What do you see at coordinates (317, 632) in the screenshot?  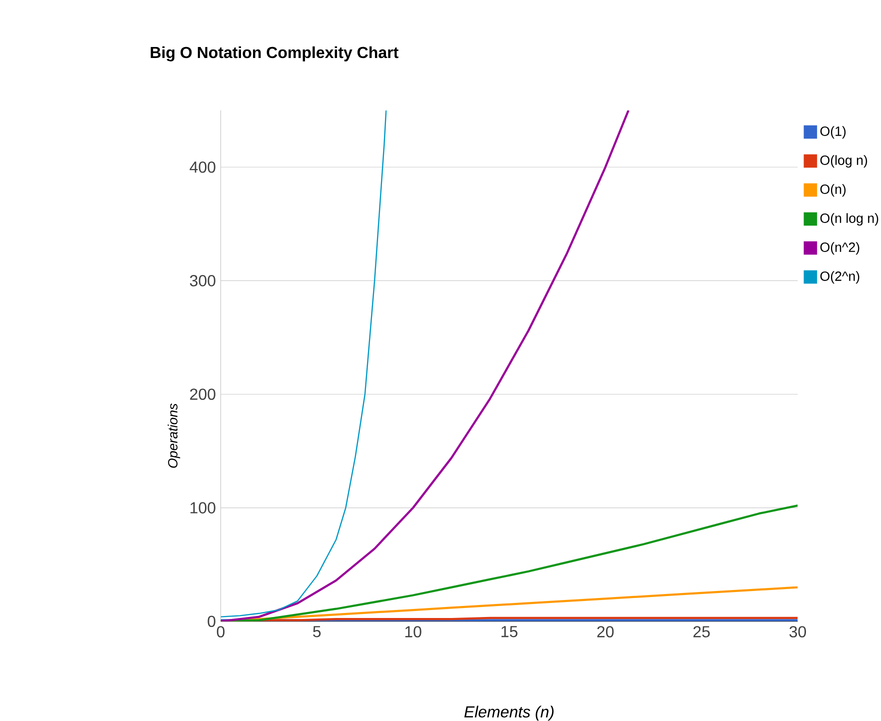 I see `x-tick-label: 5` at bounding box center [317, 632].